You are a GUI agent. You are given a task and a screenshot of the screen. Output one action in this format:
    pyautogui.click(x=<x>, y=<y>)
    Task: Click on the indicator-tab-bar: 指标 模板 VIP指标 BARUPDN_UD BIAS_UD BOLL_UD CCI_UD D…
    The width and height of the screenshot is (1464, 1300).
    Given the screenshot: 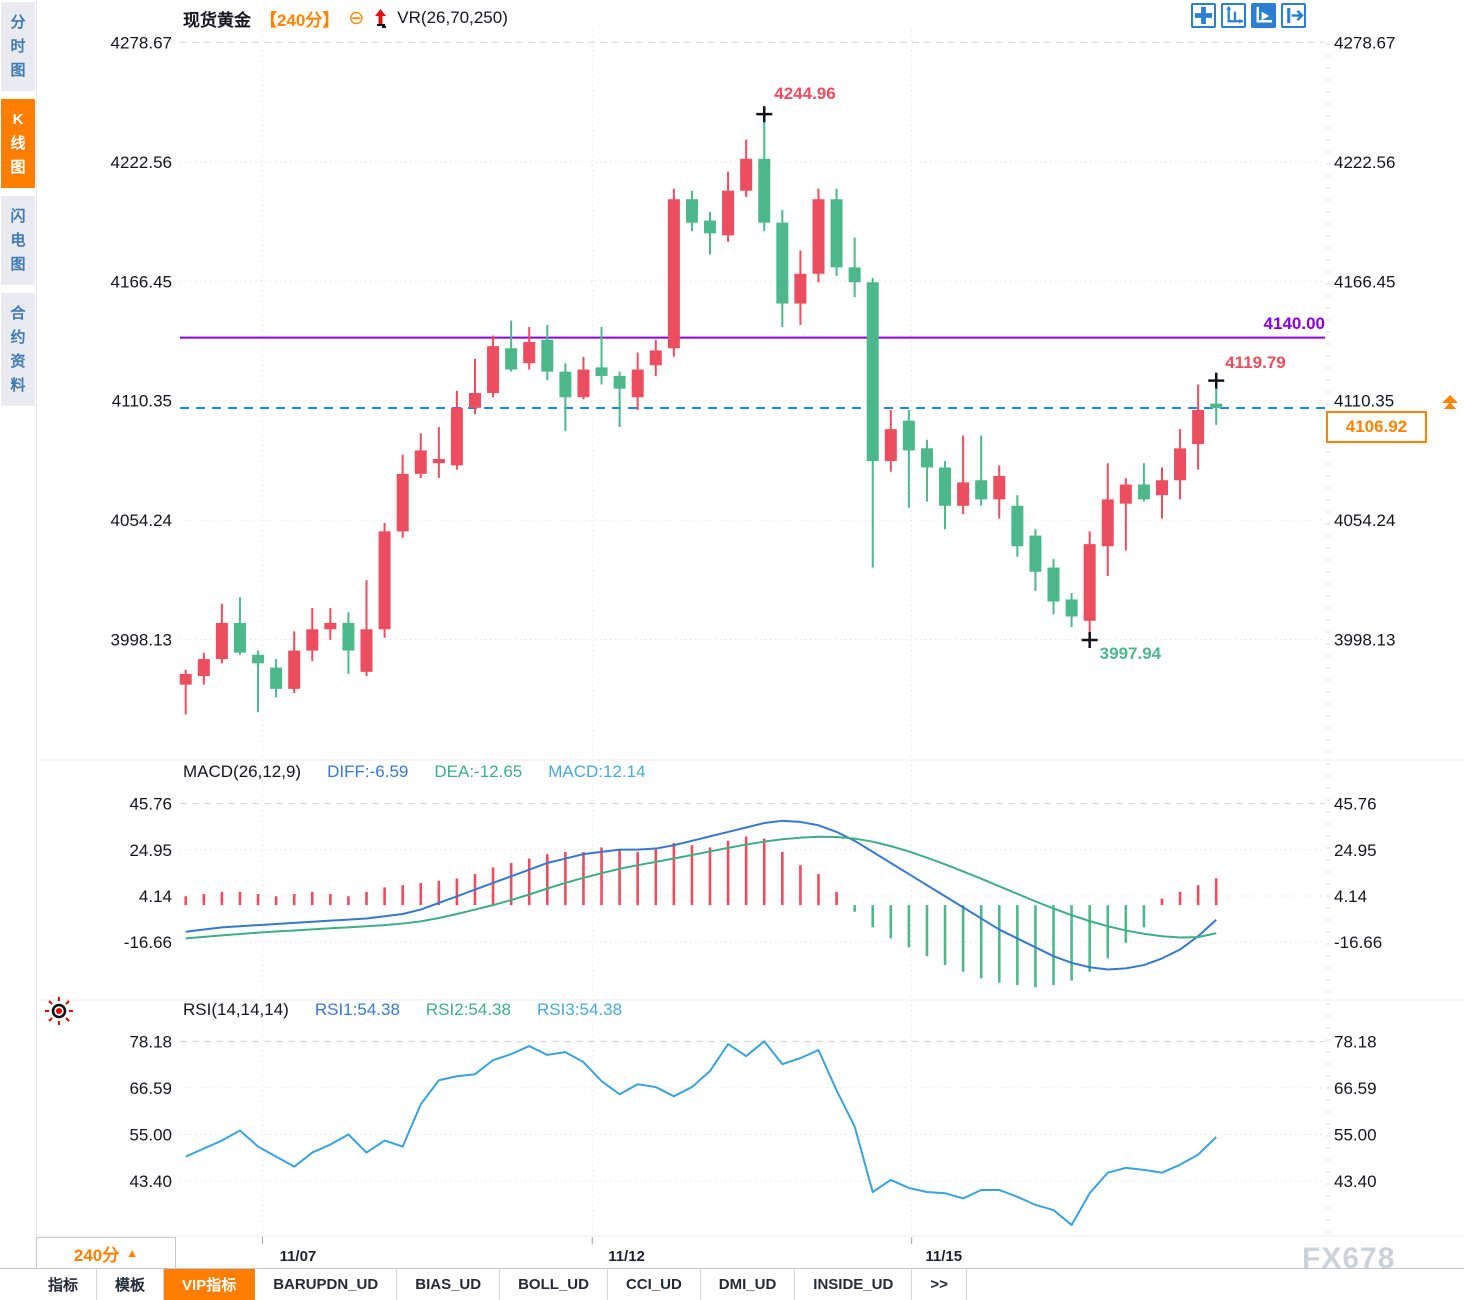 What is the action you would take?
    pyautogui.click(x=732, y=1284)
    